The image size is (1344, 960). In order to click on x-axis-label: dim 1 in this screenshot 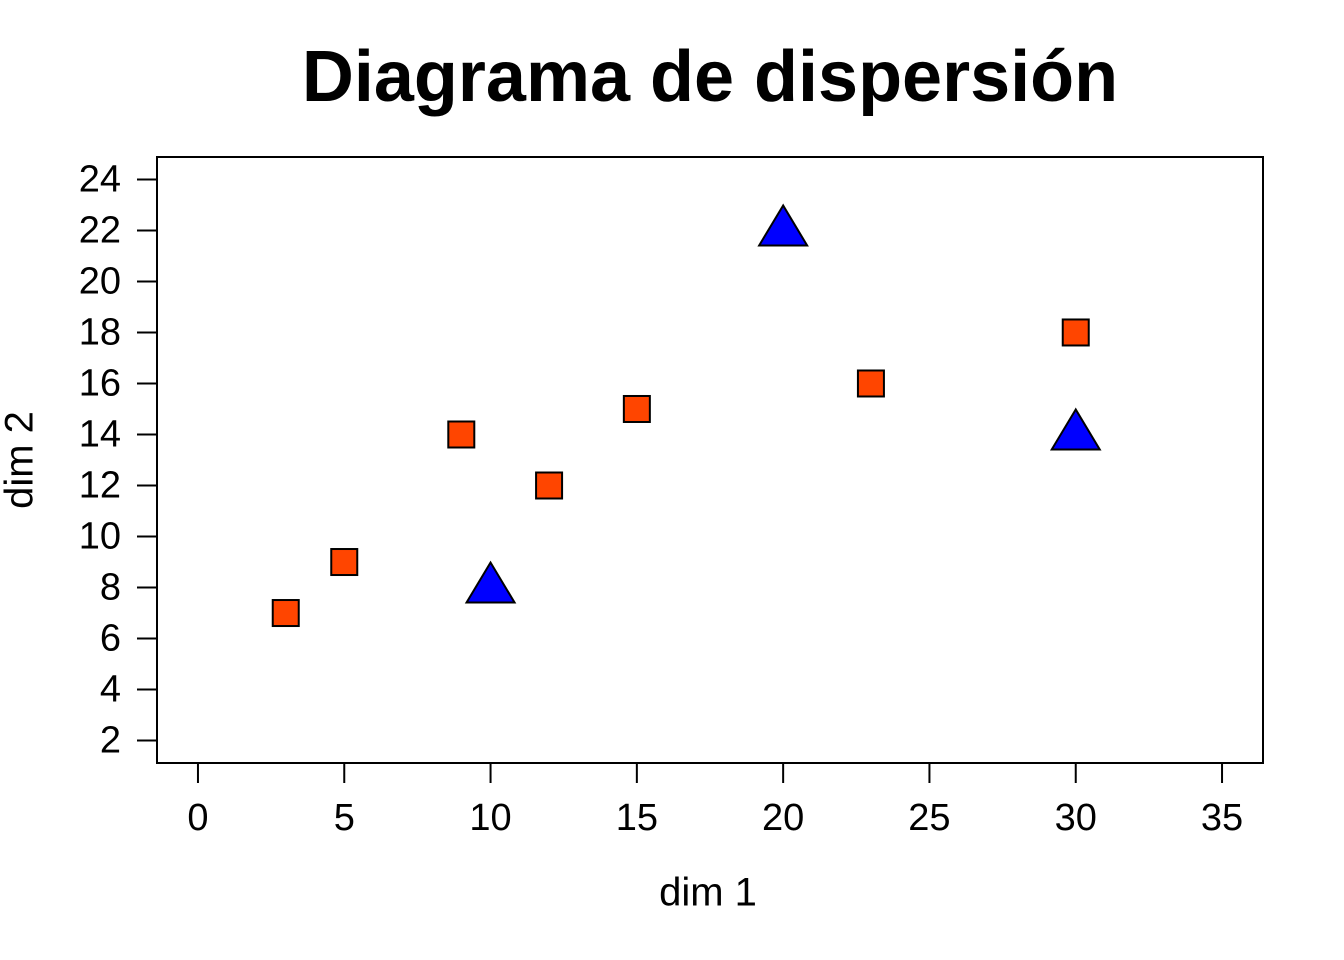, I will do `click(708, 893)`.